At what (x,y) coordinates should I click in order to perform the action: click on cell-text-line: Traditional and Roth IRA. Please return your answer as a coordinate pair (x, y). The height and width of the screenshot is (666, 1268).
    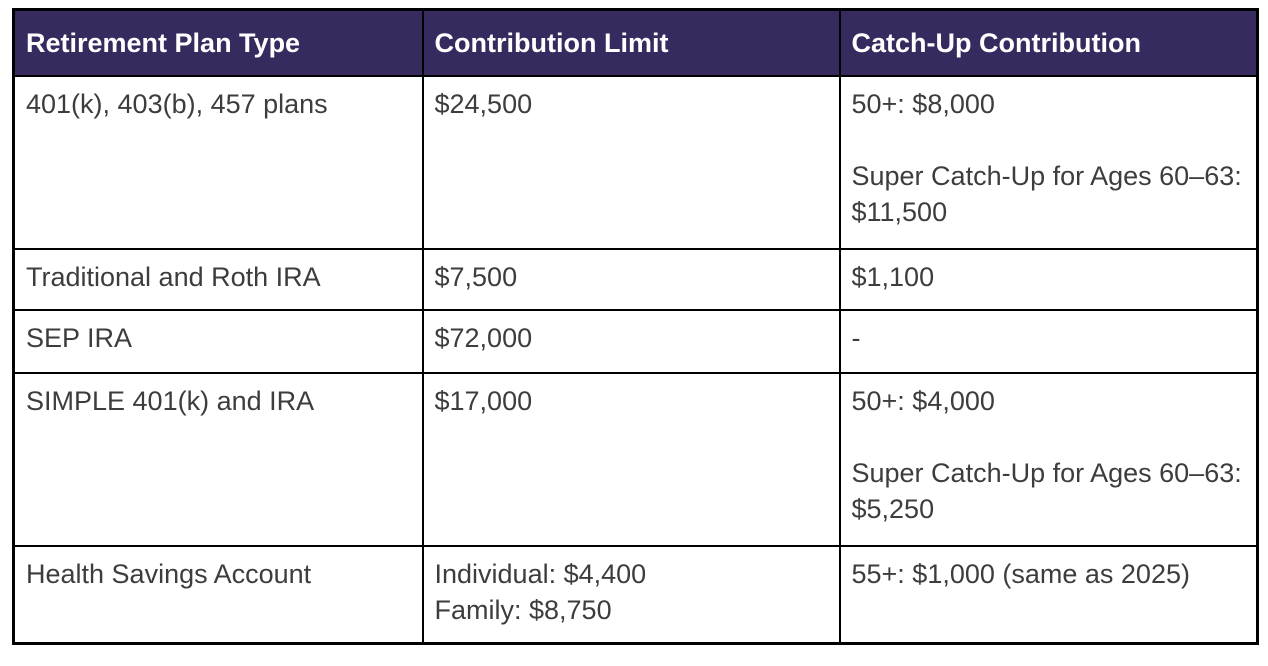
    Looking at the image, I should click on (173, 277).